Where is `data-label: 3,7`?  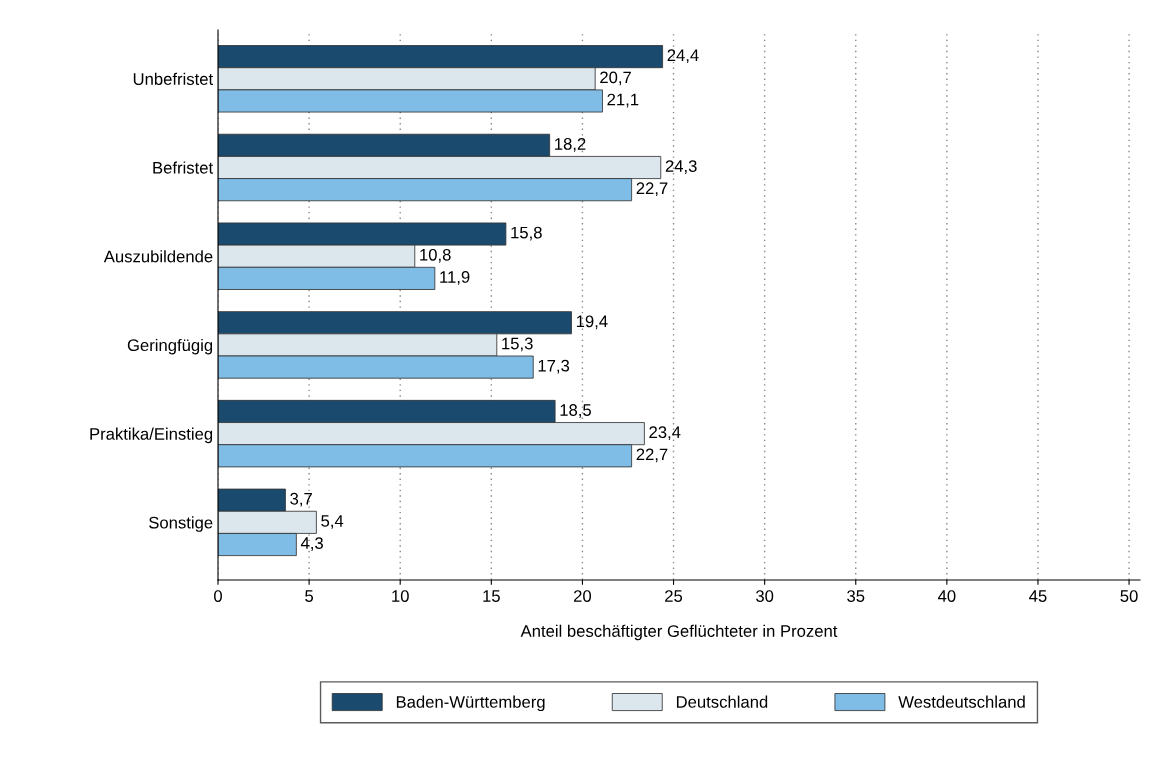 data-label: 3,7 is located at coordinates (301, 499).